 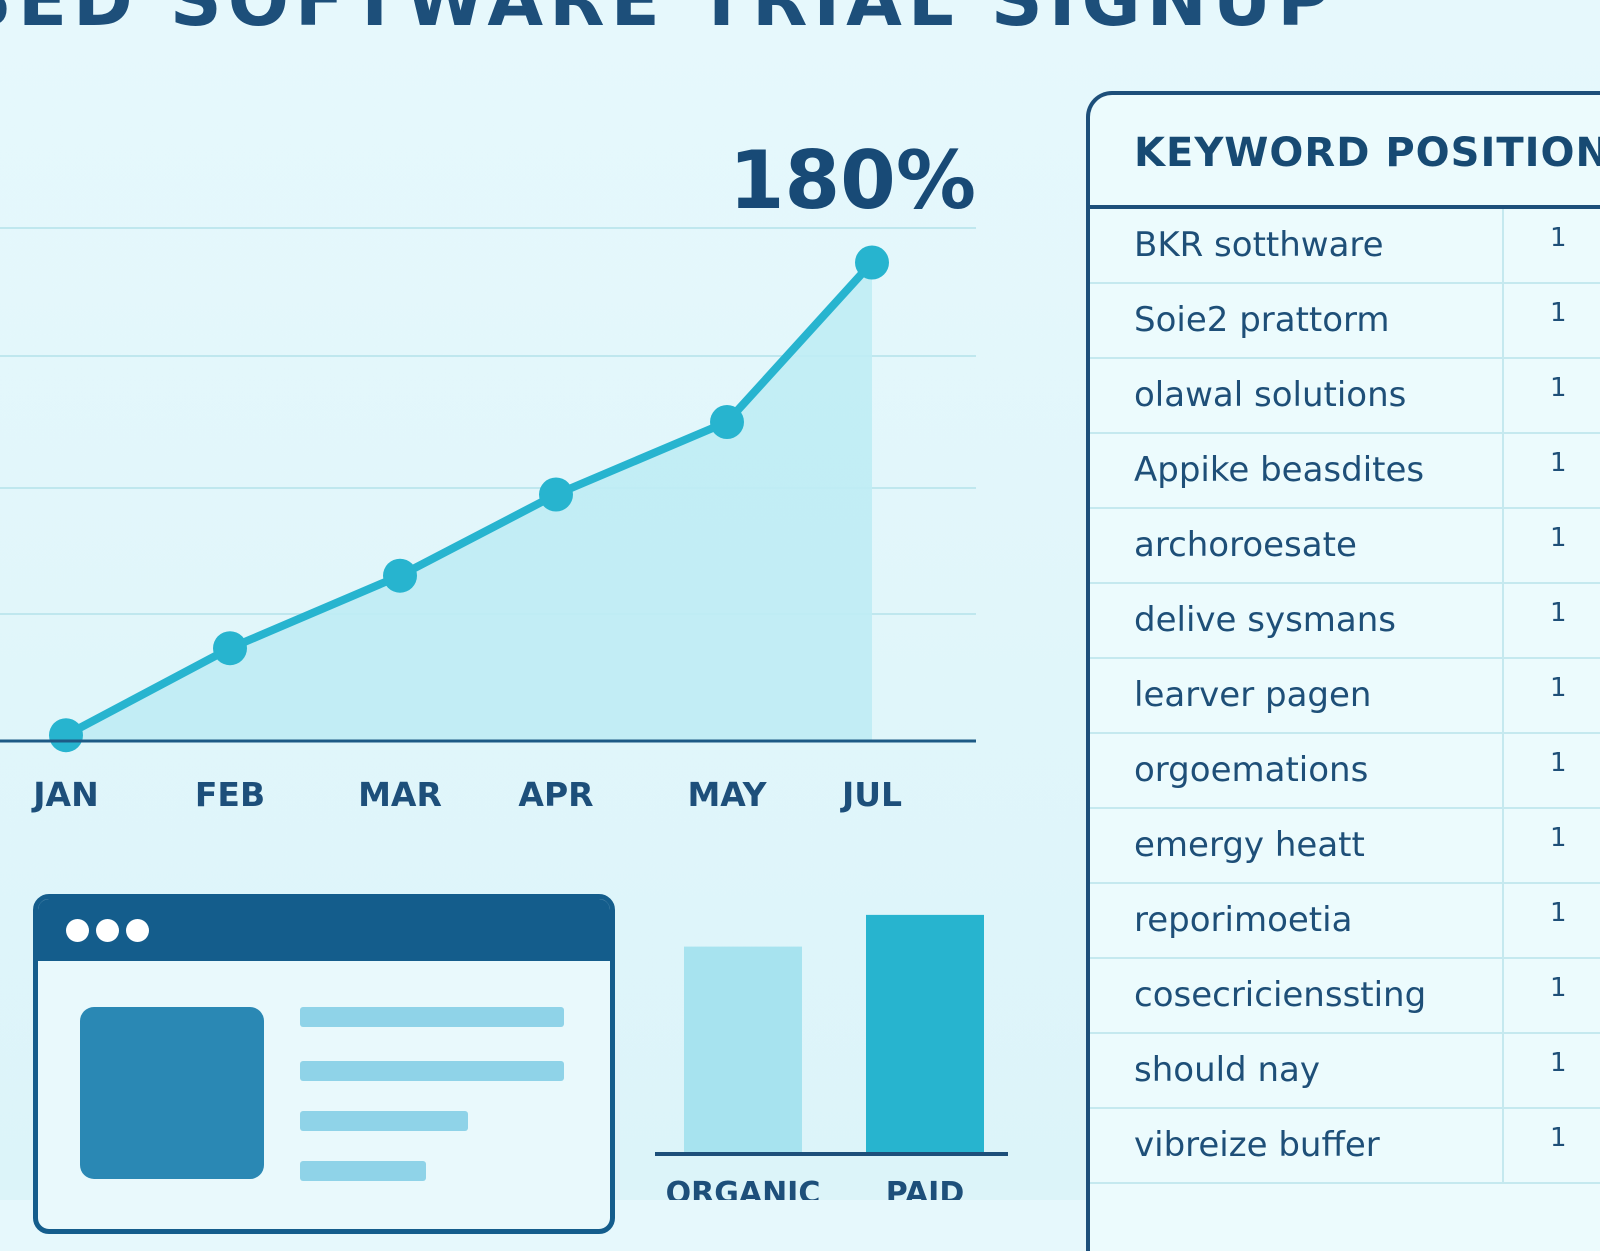 I want to click on keyword-cell: emergy heatt, so click(x=1249, y=845).